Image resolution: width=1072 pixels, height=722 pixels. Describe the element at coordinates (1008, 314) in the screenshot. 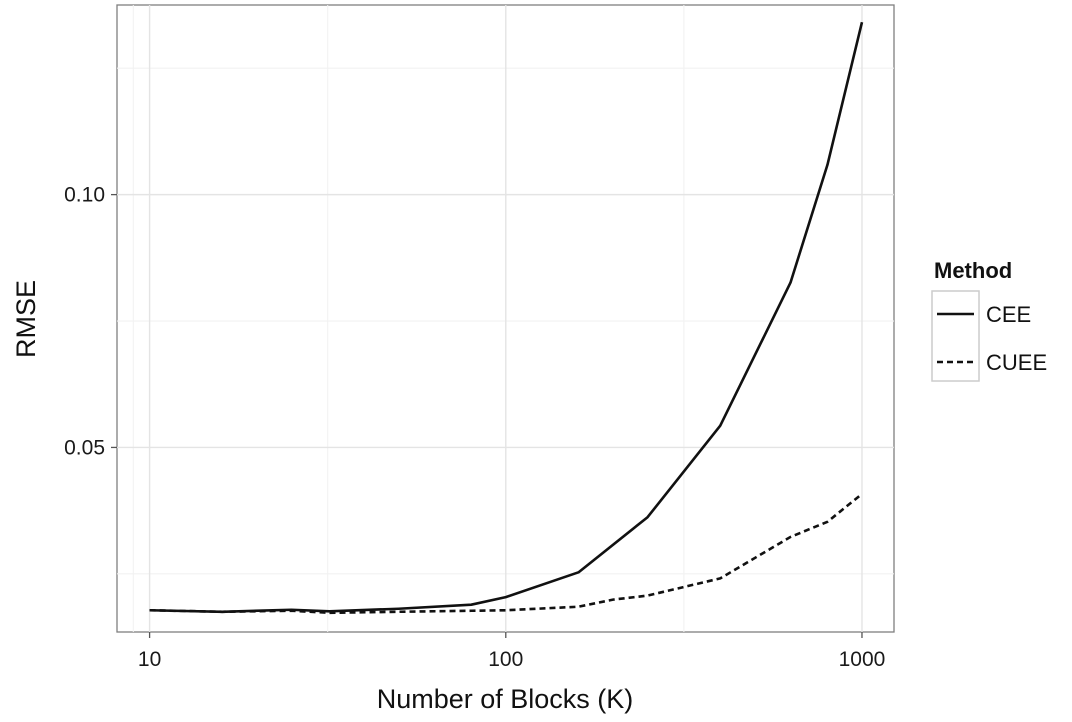

I see `legend-label-cee: CEE` at that location.